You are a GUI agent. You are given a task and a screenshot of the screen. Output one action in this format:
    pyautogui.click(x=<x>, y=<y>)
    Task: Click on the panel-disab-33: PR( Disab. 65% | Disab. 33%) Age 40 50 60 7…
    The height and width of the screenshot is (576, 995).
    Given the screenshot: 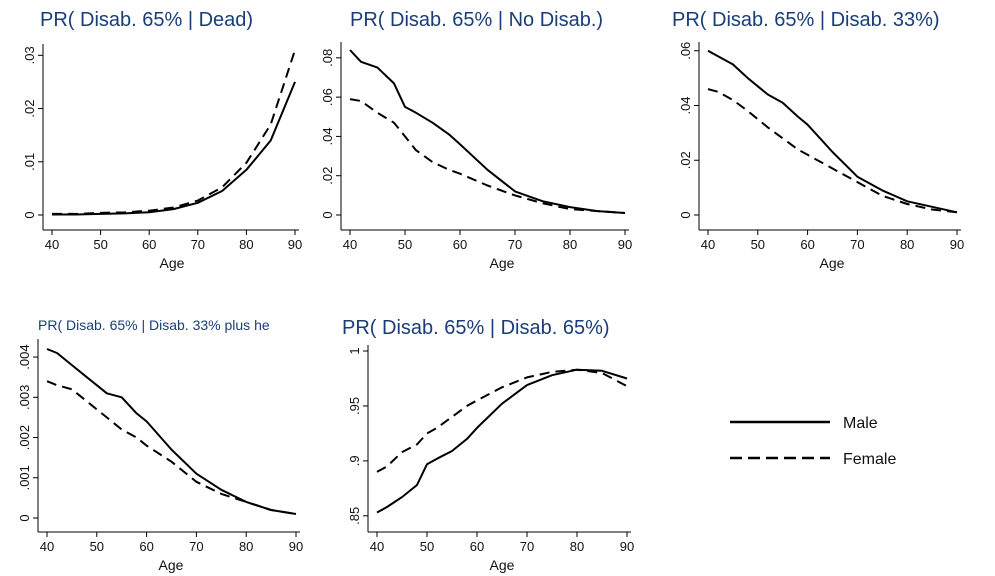 What is the action you would take?
    pyautogui.click(x=818, y=140)
    